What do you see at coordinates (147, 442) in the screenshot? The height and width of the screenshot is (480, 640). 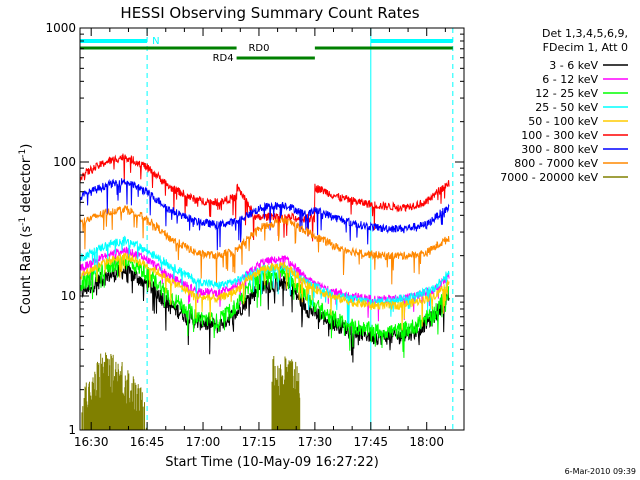 I see `x-tick-label-2: 16:45` at bounding box center [147, 442].